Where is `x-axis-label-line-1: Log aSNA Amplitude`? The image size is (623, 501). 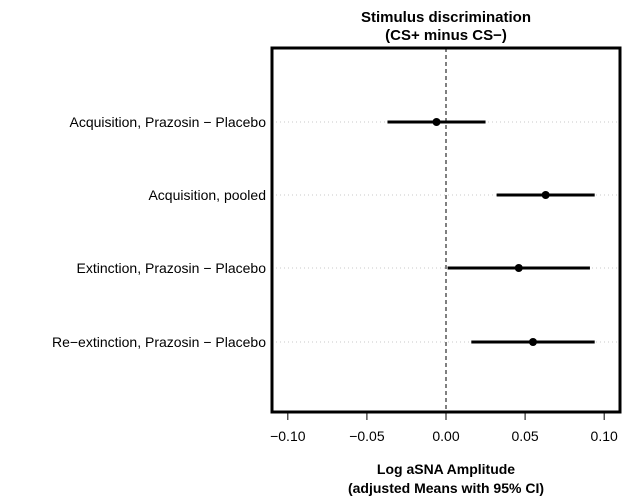
x-axis-label-line-1: Log aSNA Amplitude is located at coordinates (446, 469).